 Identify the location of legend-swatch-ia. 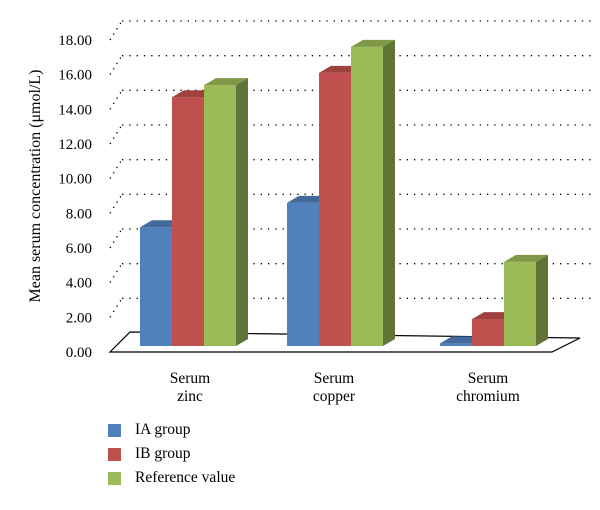
(114, 430).